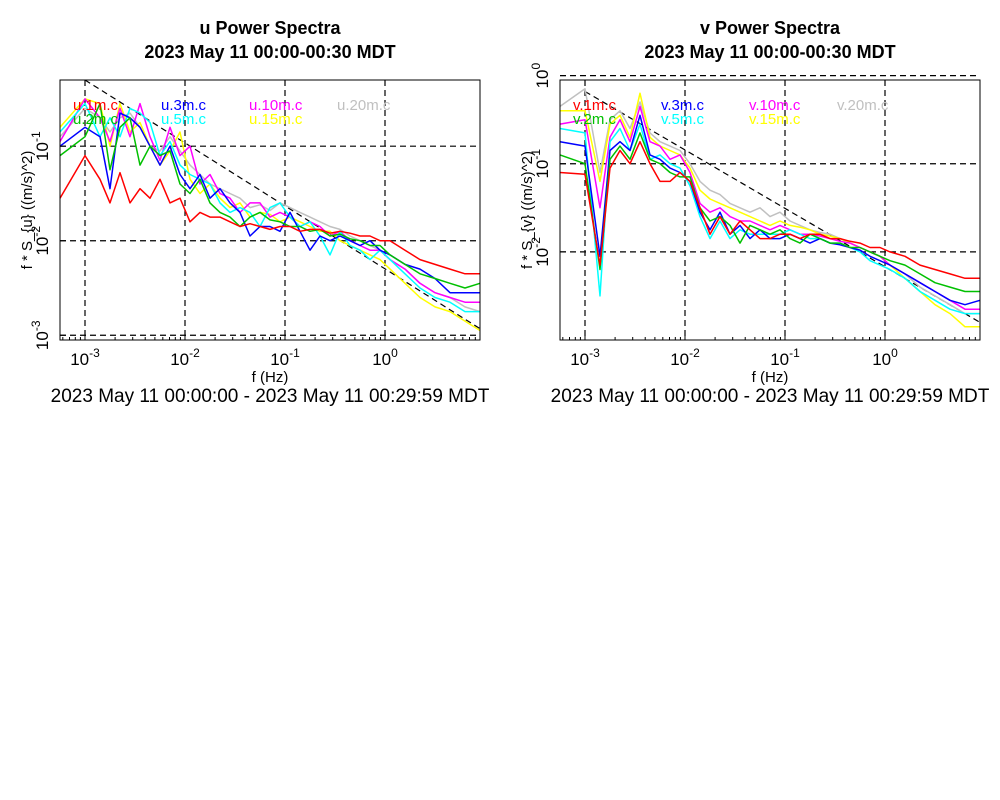 The image size is (1000, 800). I want to click on v-x-tick-label: 10⁻², so click(685, 357).